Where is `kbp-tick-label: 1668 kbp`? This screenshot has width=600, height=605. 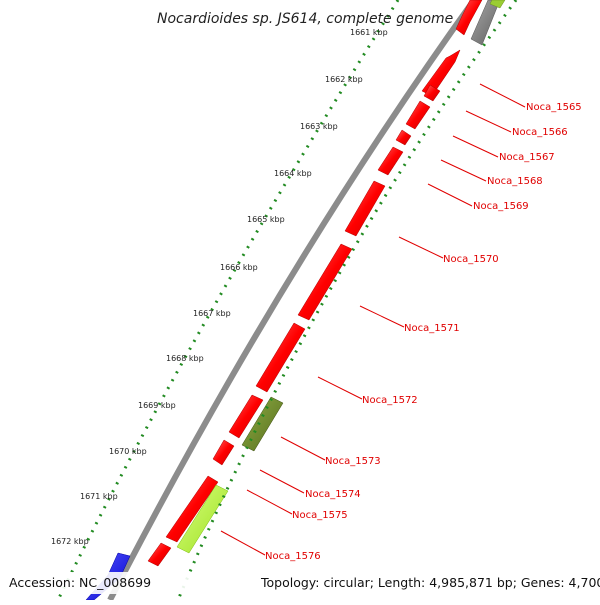 kbp-tick-label: 1668 kbp is located at coordinates (185, 358).